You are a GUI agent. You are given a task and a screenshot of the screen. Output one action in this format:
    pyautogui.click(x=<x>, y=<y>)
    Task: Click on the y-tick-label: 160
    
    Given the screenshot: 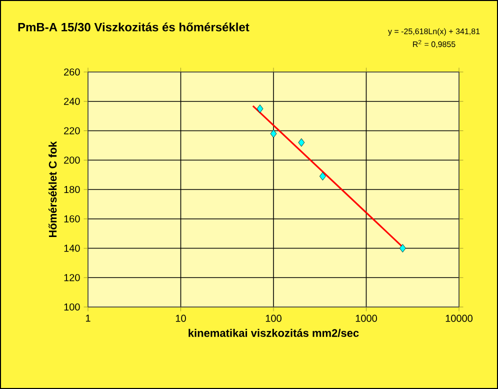 What is the action you would take?
    pyautogui.click(x=72, y=218)
    